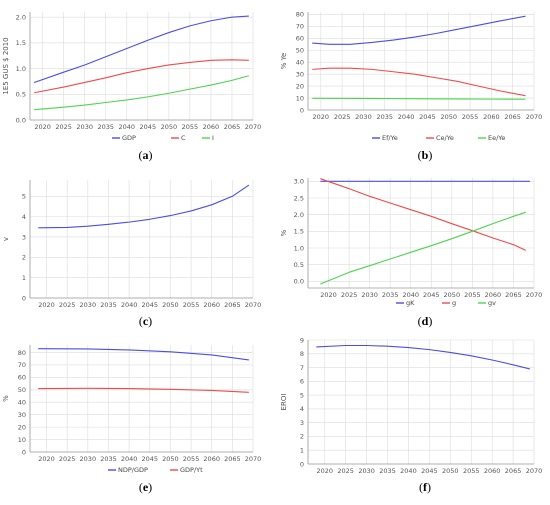  I want to click on legend-label: NDP/GDP, so click(133, 470).